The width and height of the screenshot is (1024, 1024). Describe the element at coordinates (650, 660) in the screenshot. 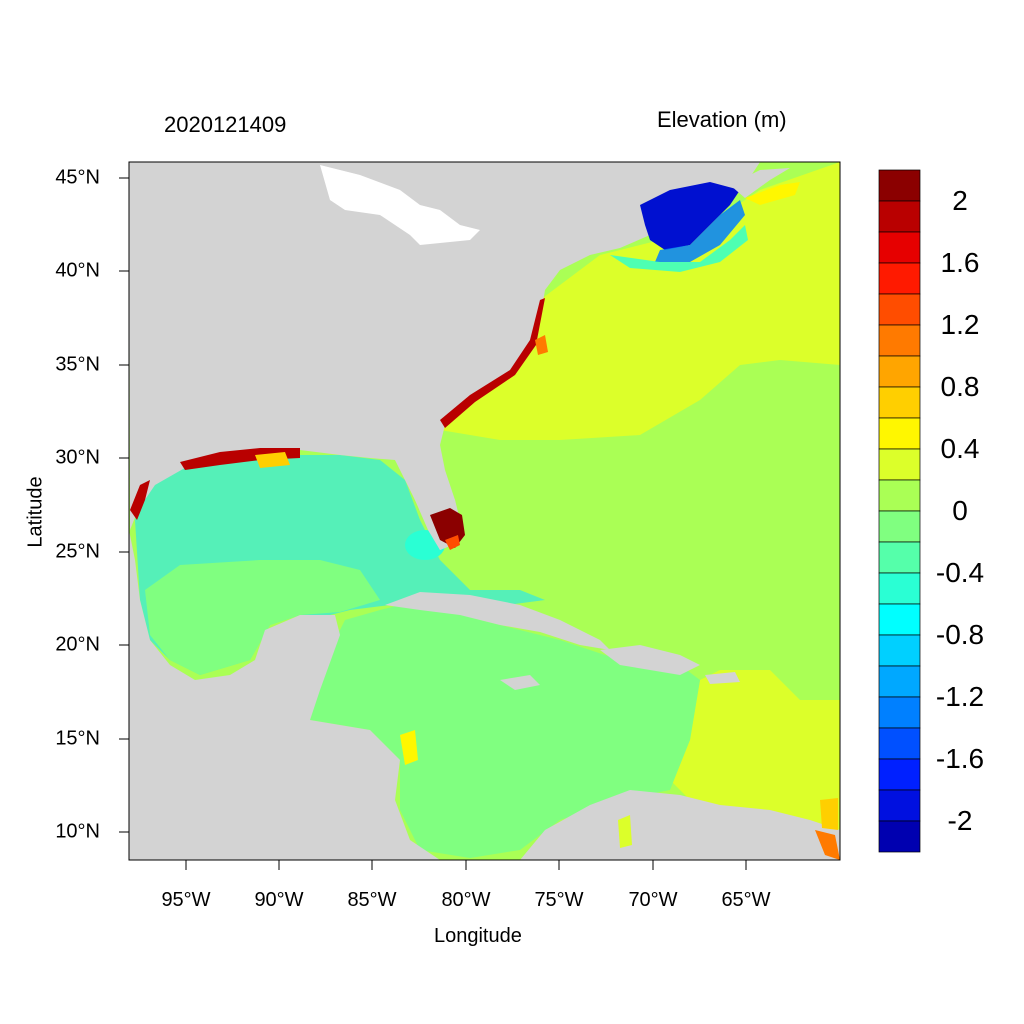

I see `hispaniola-land` at that location.